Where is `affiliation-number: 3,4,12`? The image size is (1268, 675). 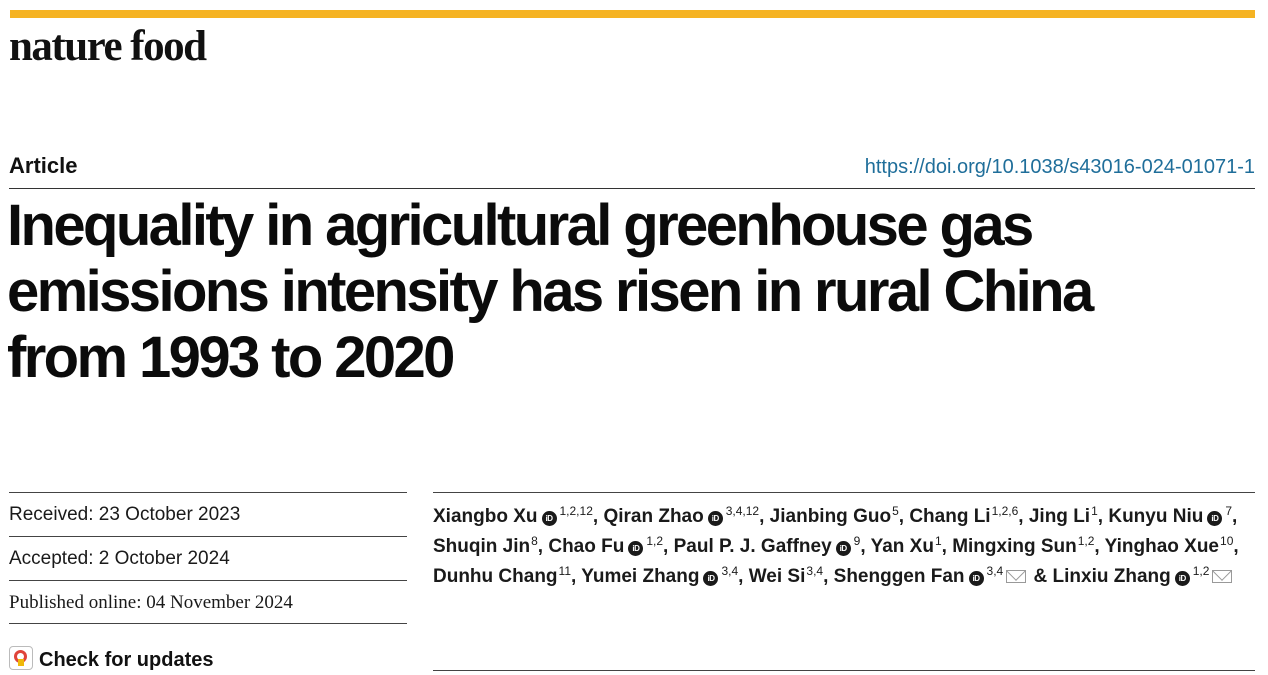 affiliation-number: 3,4,12 is located at coordinates (742, 511).